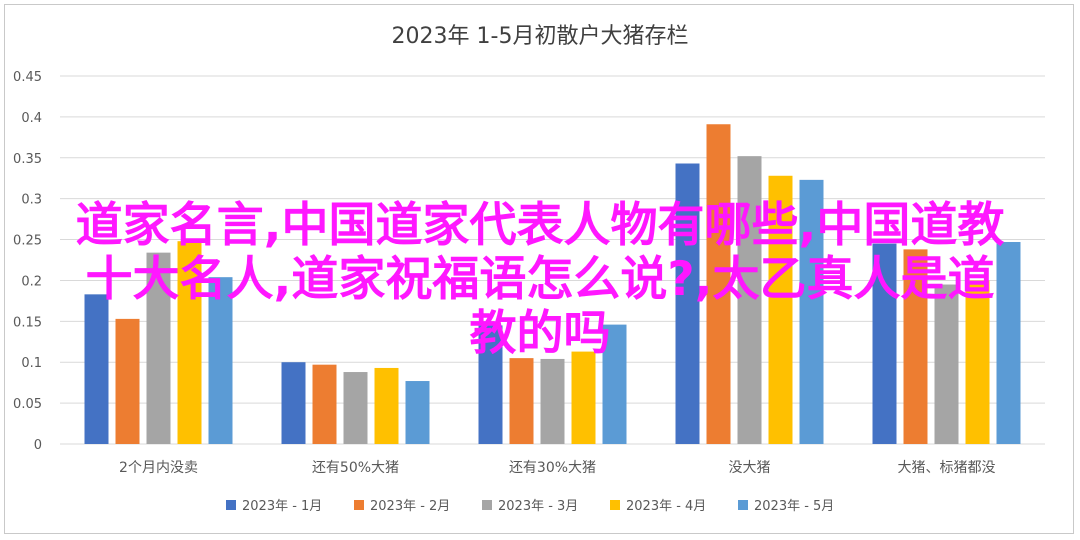 This screenshot has width=1080, height=540. Describe the element at coordinates (158, 468) in the screenshot. I see `x-tick-label: 2个月内没卖` at that location.